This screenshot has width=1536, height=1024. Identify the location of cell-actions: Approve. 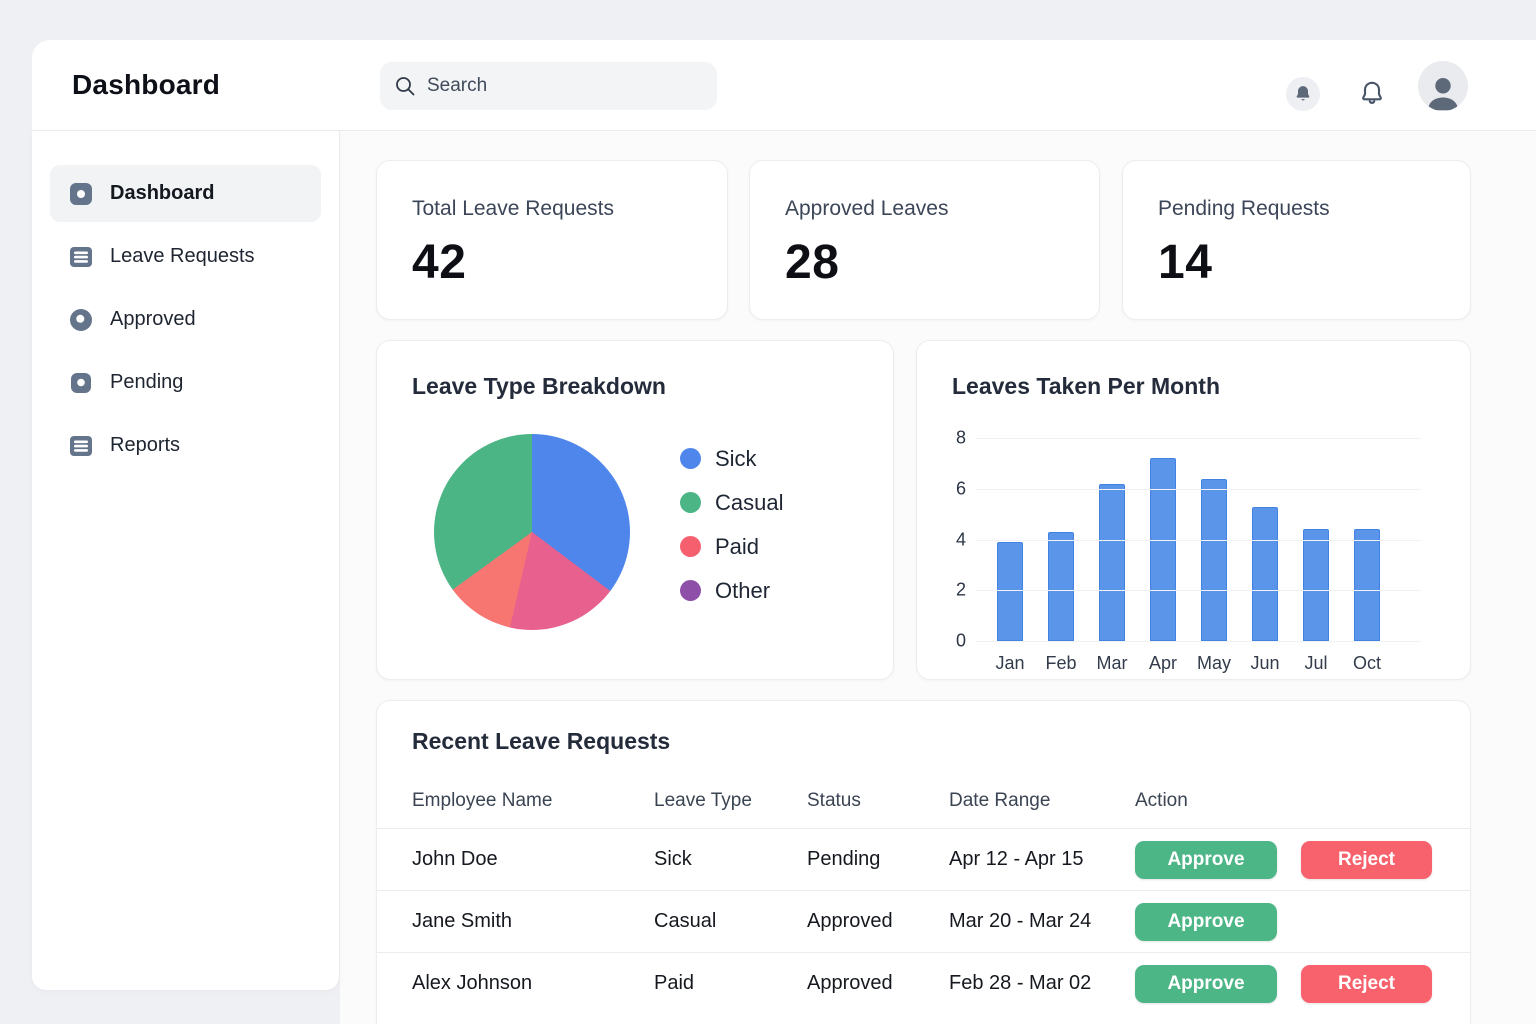
(1285, 921).